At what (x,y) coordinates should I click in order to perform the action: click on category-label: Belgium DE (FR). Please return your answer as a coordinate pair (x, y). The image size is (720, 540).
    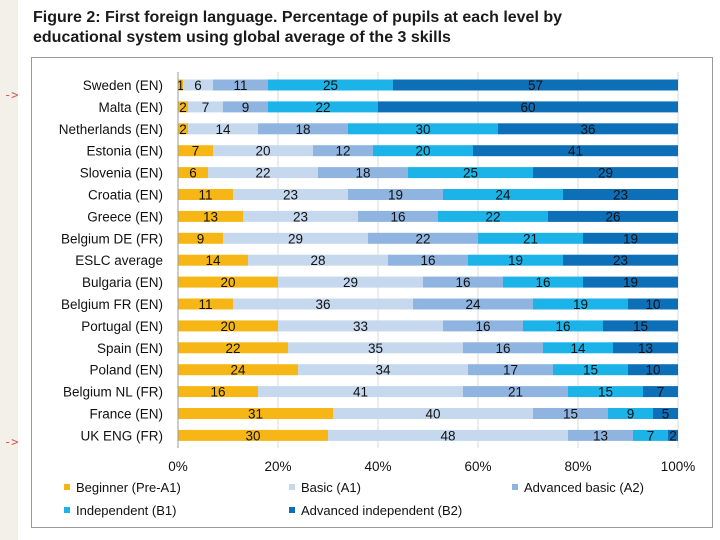
    Looking at the image, I should click on (112, 238).